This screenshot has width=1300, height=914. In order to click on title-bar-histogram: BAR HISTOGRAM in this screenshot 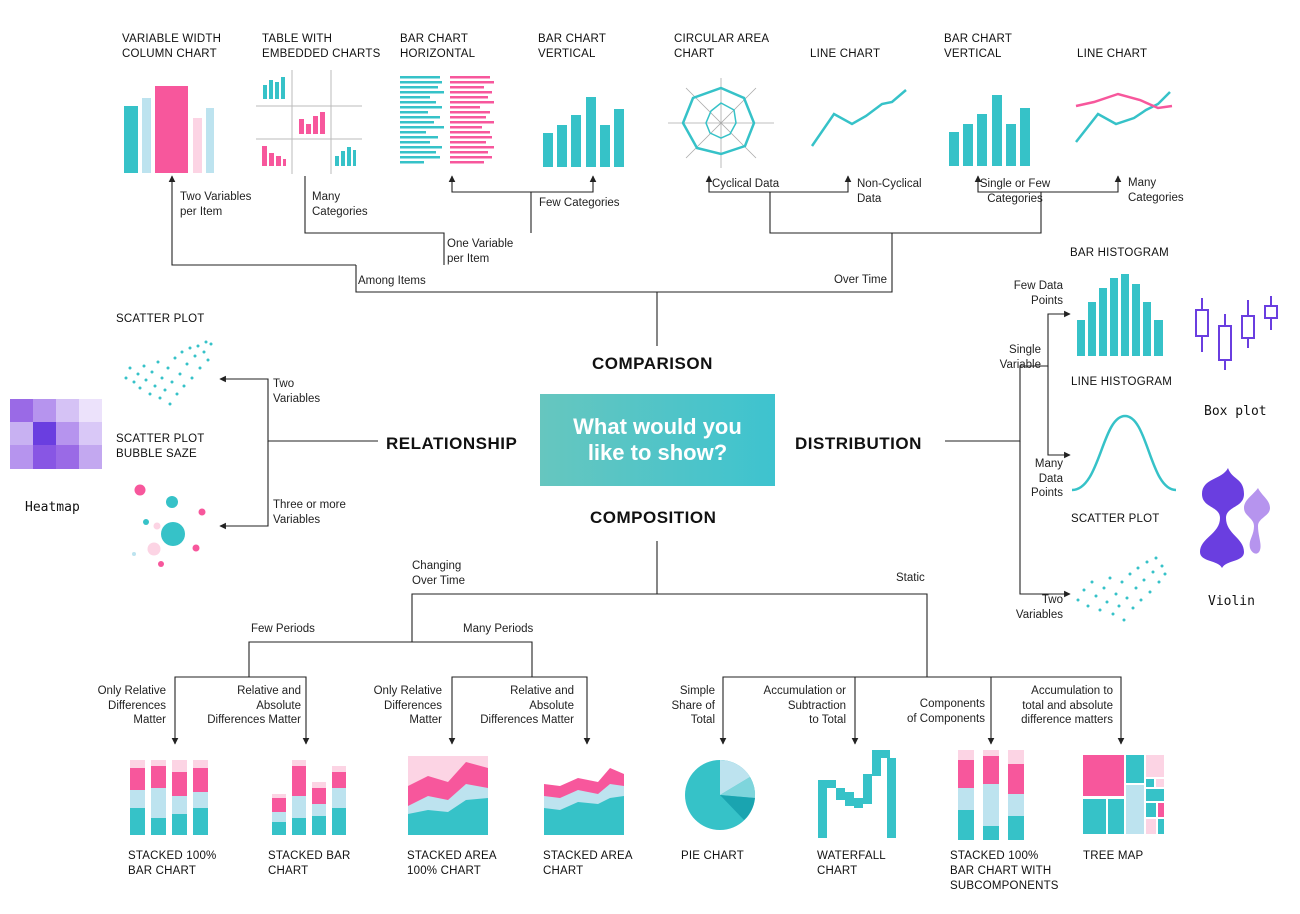, I will do `click(1119, 253)`.